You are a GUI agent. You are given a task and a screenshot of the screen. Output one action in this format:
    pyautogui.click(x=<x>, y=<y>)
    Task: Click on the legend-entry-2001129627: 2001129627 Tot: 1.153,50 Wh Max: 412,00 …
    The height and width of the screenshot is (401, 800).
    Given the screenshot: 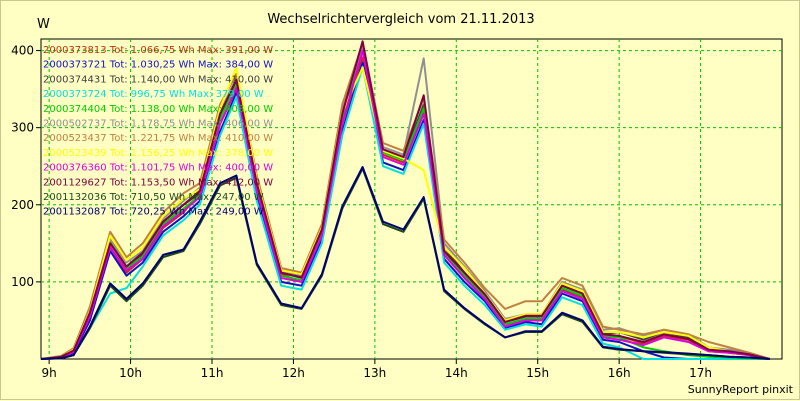 What is the action you would take?
    pyautogui.click(x=158, y=182)
    